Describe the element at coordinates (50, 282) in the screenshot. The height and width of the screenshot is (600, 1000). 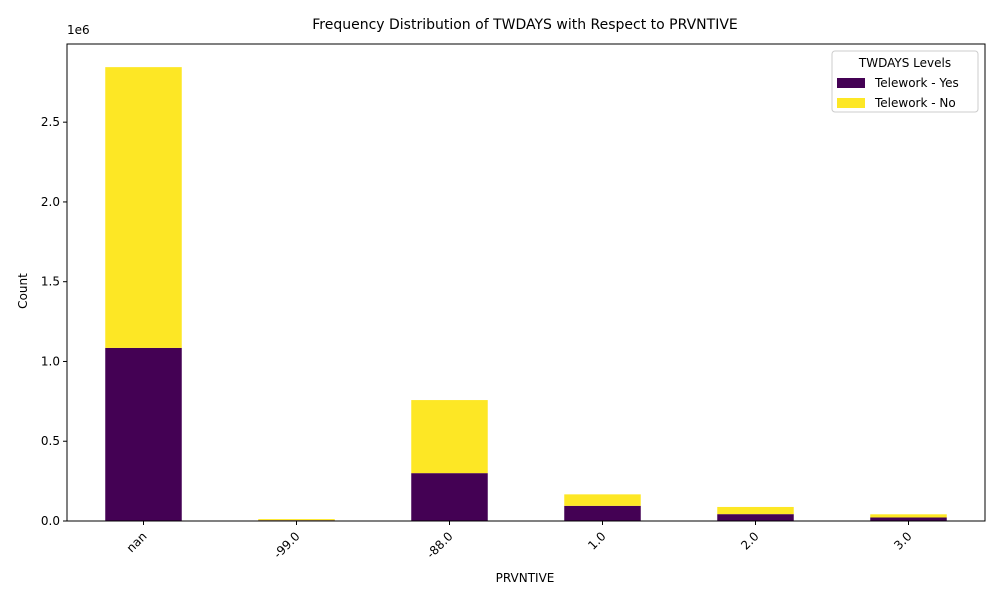
I see `y-tick-label: 1.5` at that location.